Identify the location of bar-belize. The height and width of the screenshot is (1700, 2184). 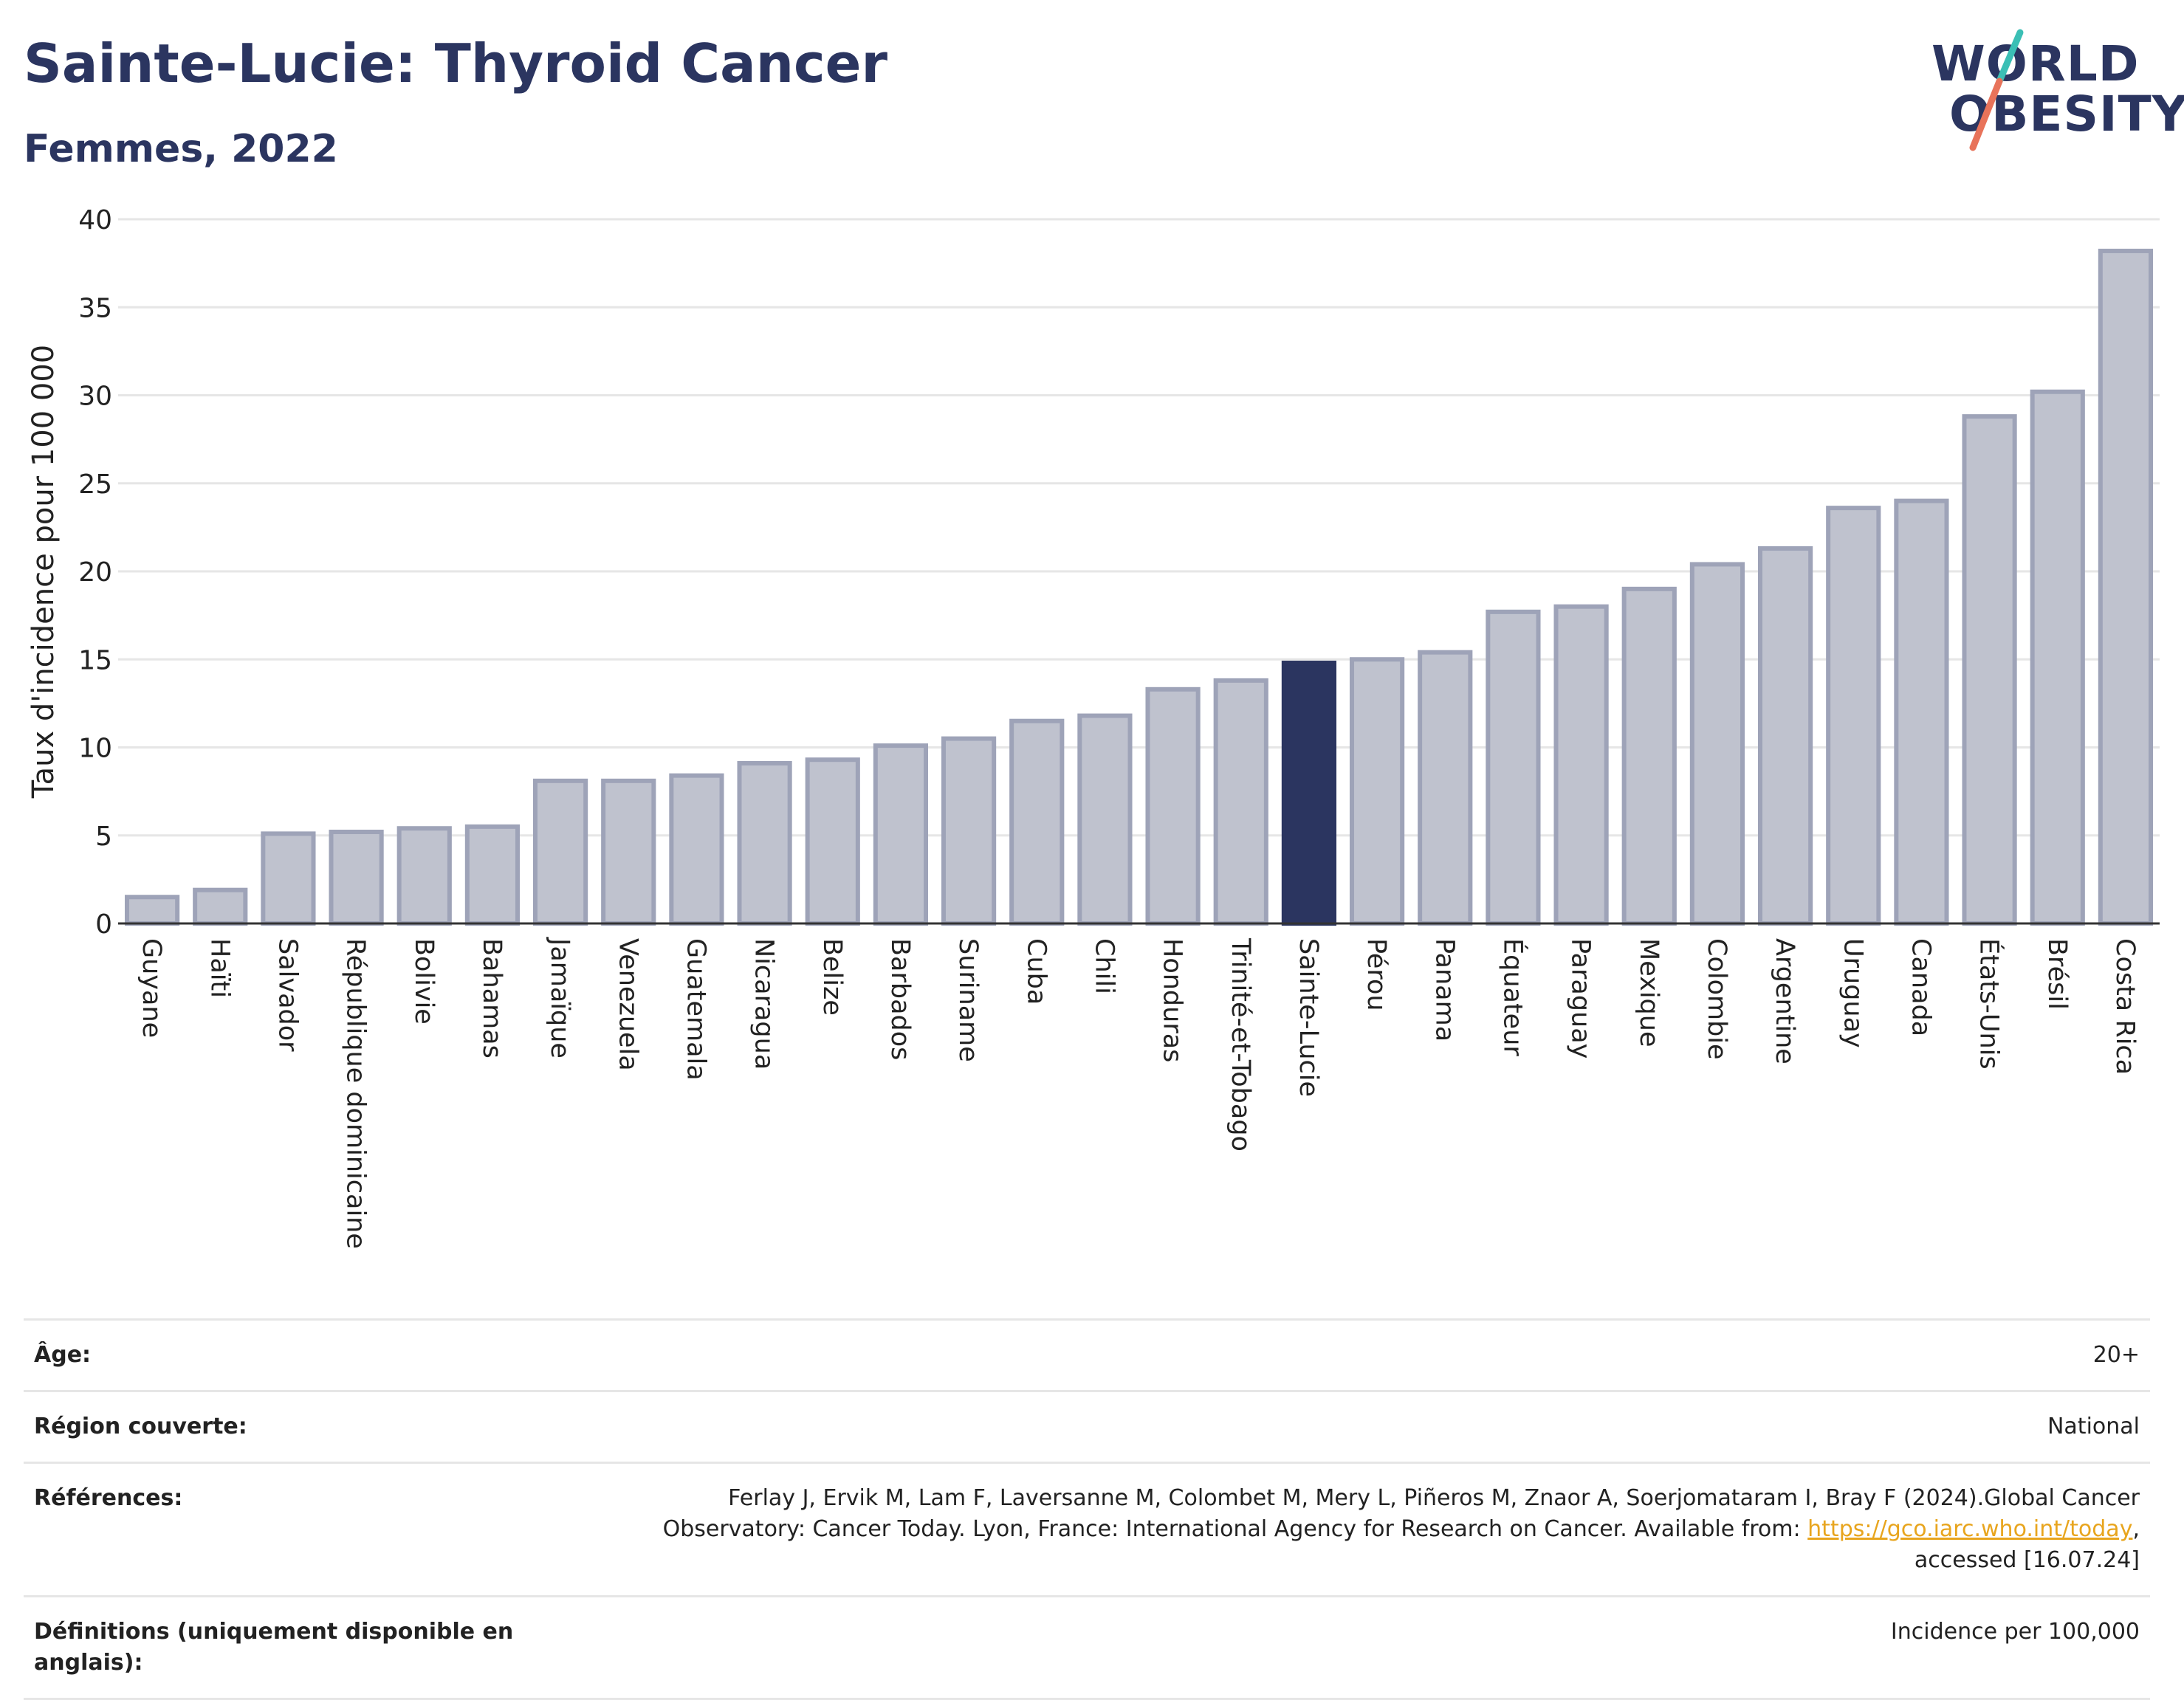
(832, 841).